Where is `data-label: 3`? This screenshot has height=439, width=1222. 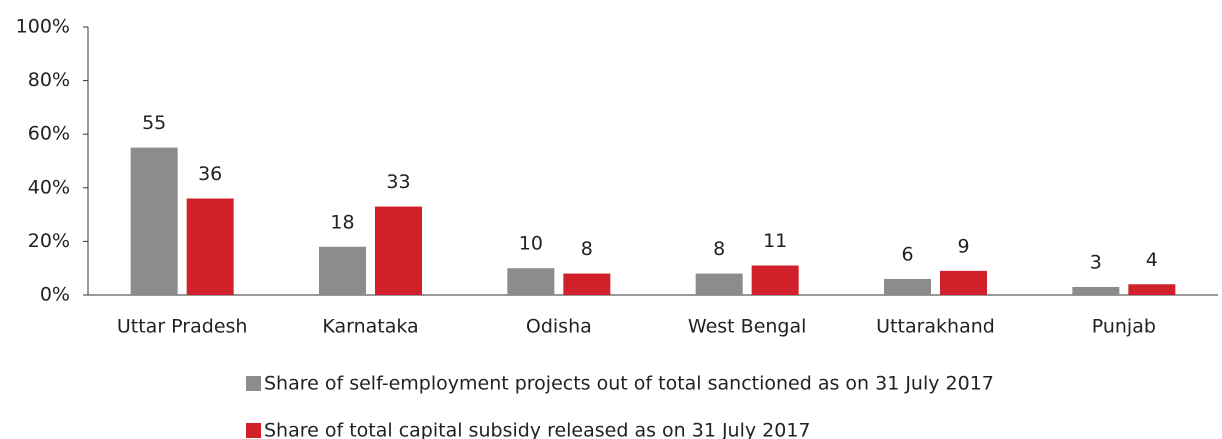
data-label: 3 is located at coordinates (1096, 262).